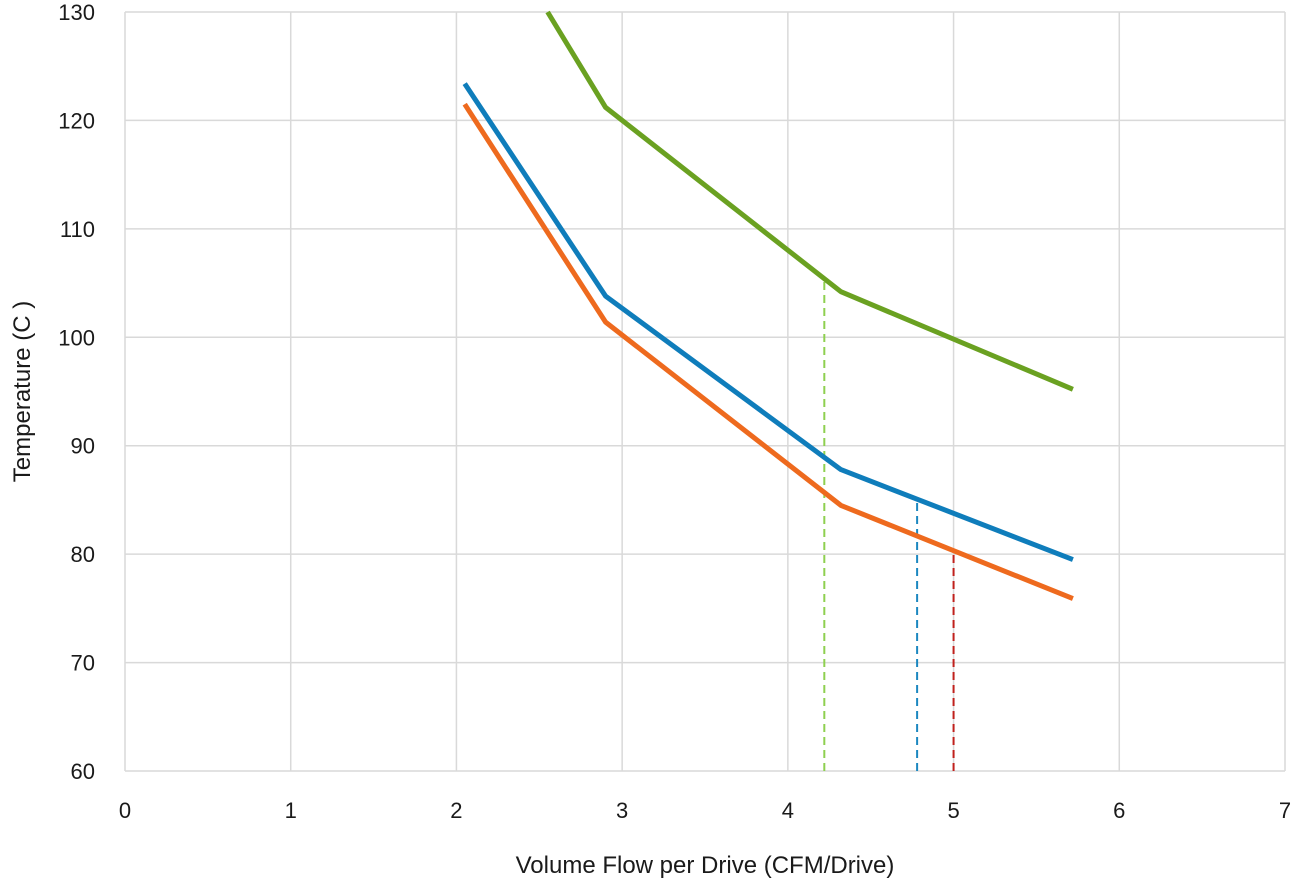 Image resolution: width=1294 pixels, height=890 pixels. What do you see at coordinates (76, 392) in the screenshot?
I see `y-axis-tick-labels: 60 70 80 90 100 110 120 130` at bounding box center [76, 392].